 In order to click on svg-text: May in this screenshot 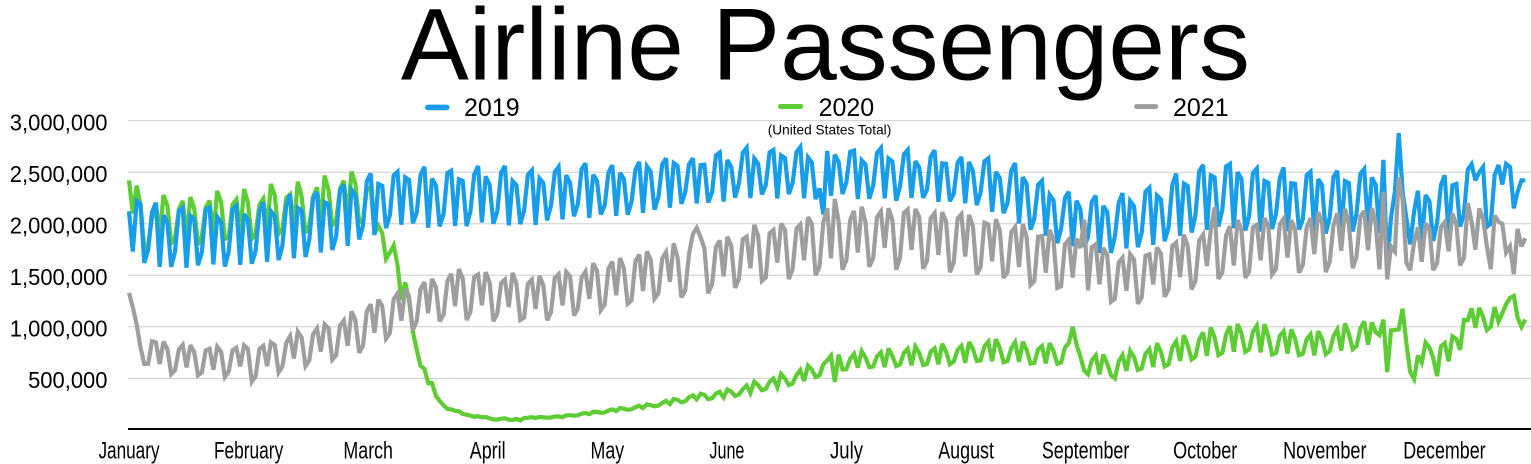, I will do `click(608, 451)`.